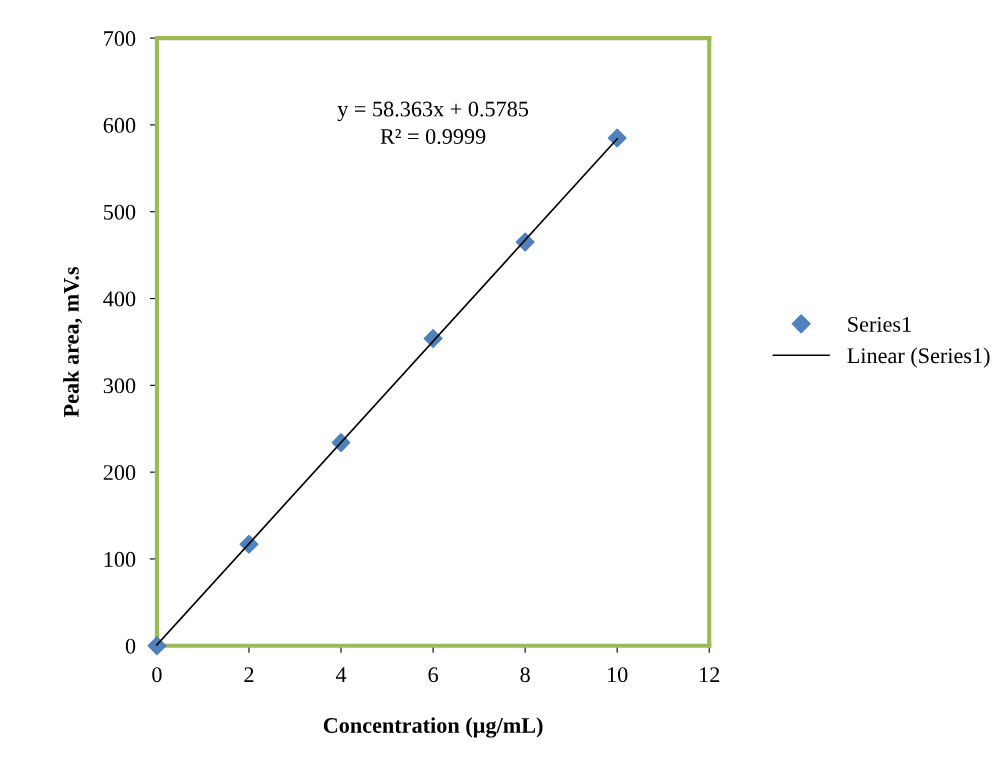 The height and width of the screenshot is (778, 1006). What do you see at coordinates (710, 674) in the screenshot?
I see `x-tick-label: 12` at bounding box center [710, 674].